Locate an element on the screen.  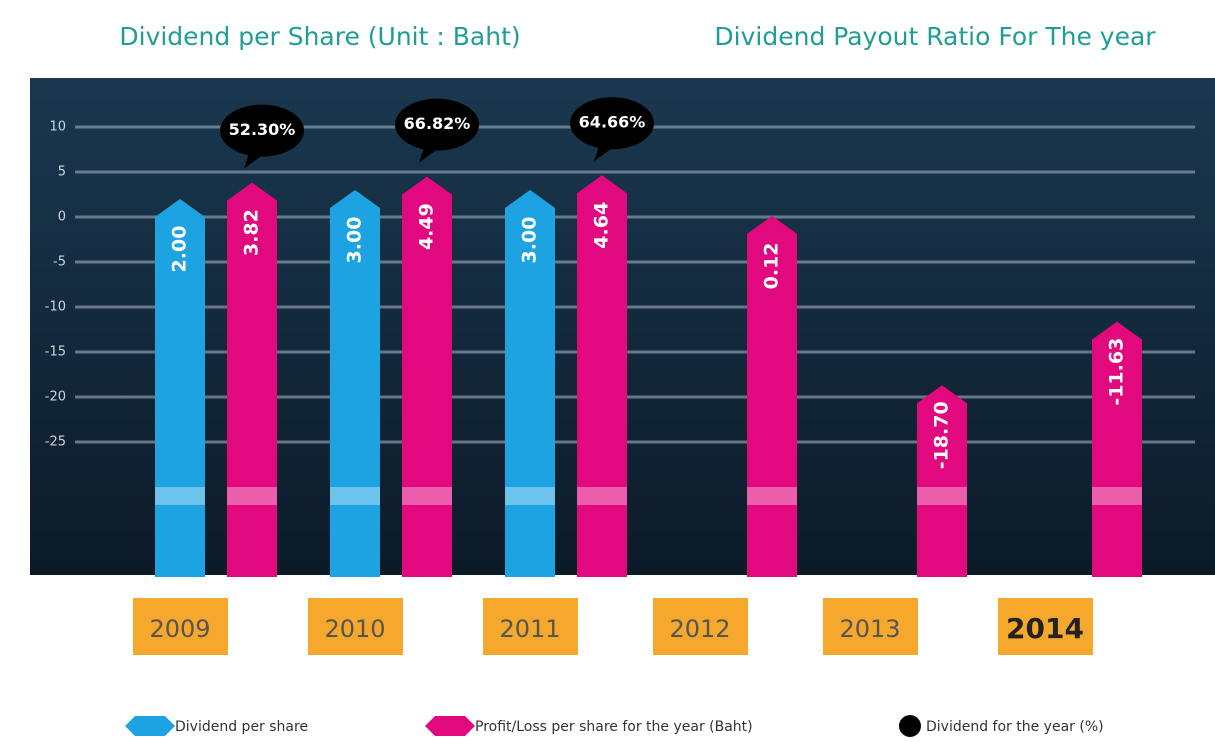
y-tick-label: 10 is located at coordinates (57, 127).